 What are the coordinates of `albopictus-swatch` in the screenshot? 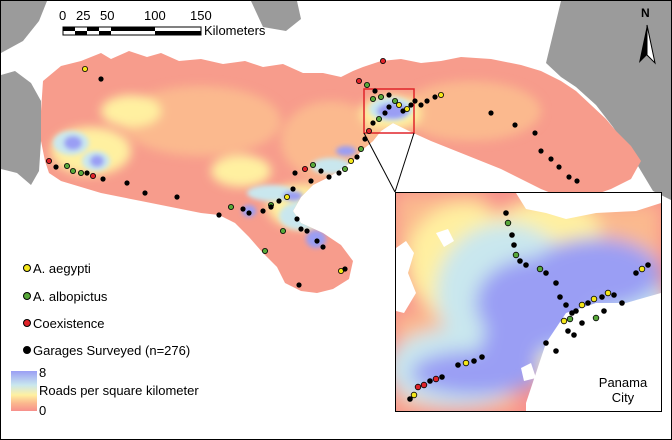 It's located at (27, 296).